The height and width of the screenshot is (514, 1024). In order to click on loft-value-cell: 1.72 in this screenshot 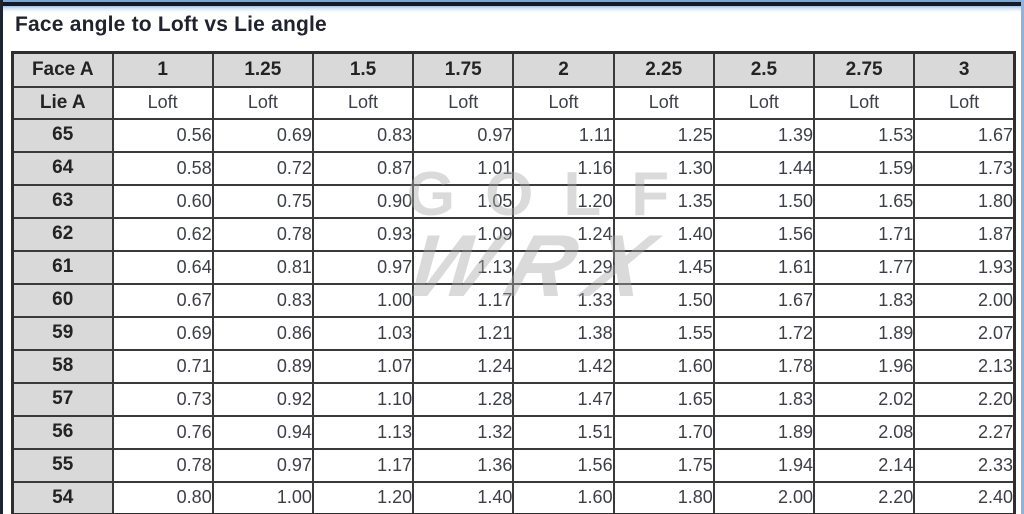, I will do `click(764, 333)`.